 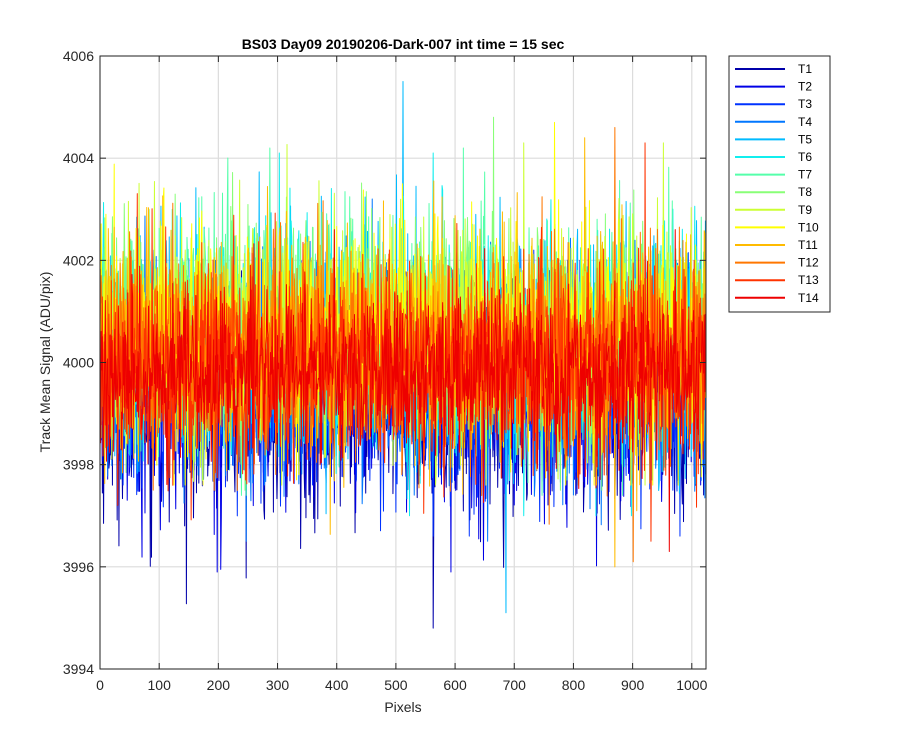 I want to click on x-tick-label: 600, so click(x=455, y=685).